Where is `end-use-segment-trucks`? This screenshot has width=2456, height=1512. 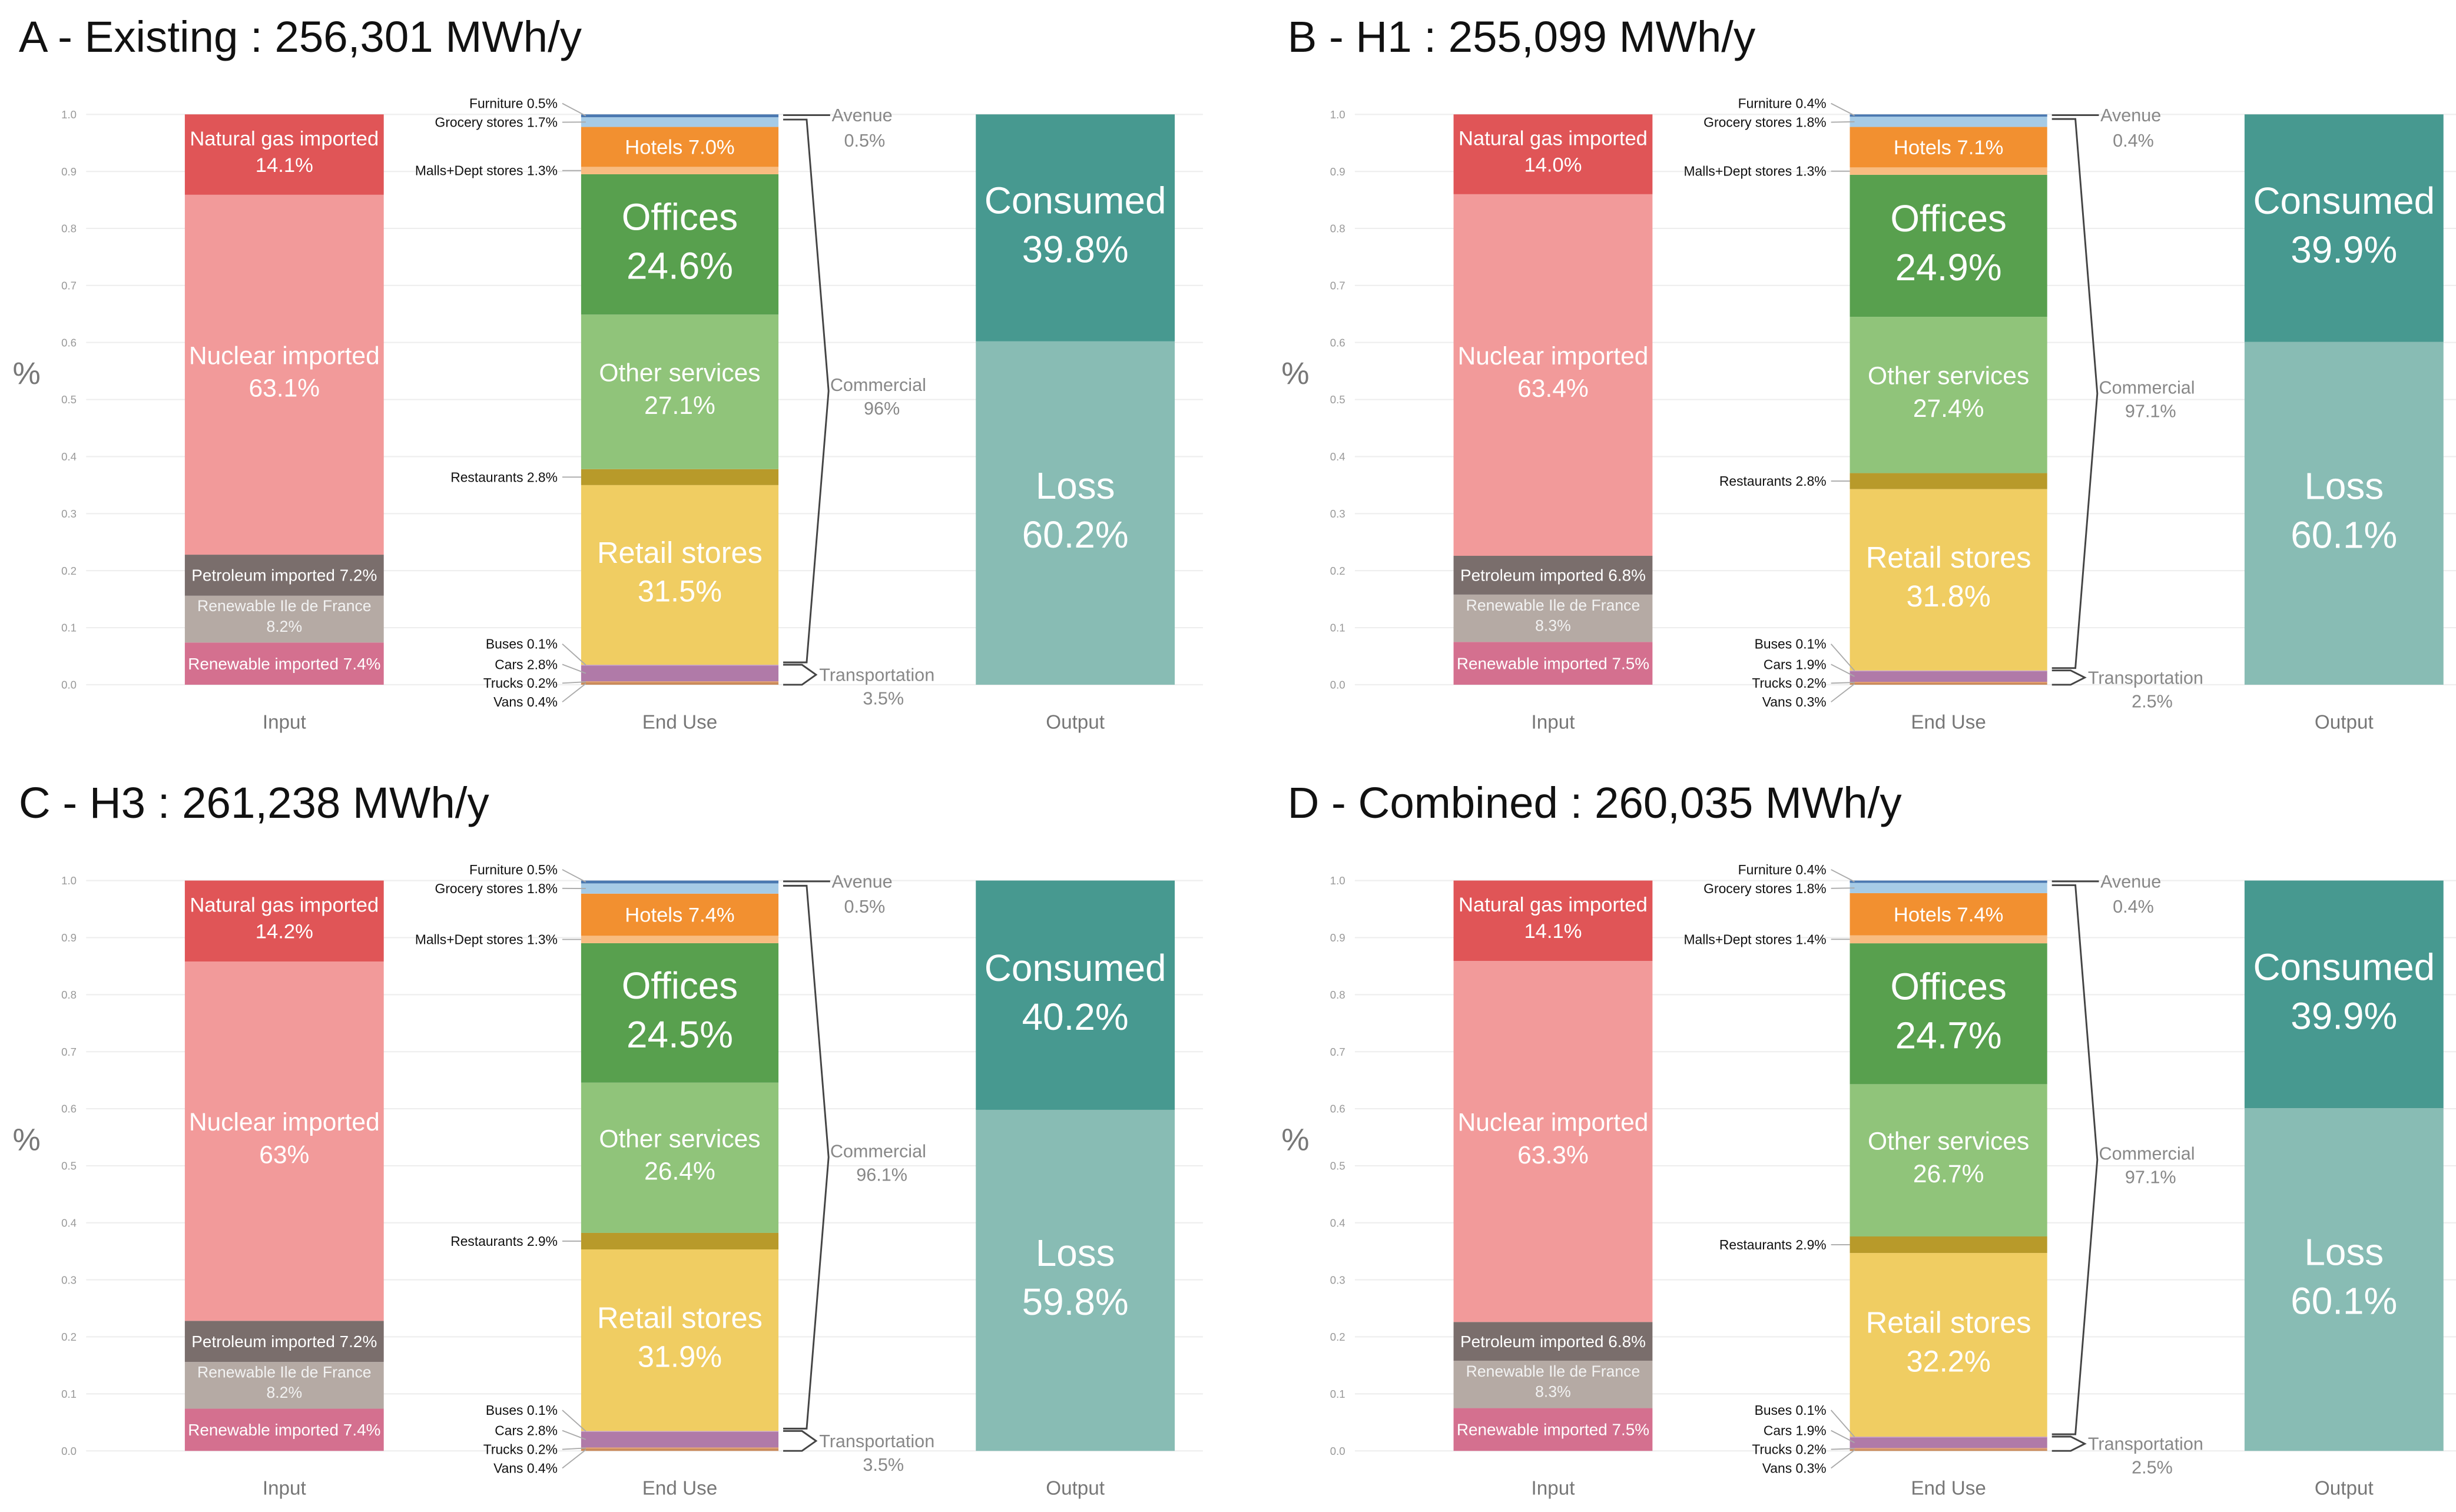 end-use-segment-trucks is located at coordinates (680, 682).